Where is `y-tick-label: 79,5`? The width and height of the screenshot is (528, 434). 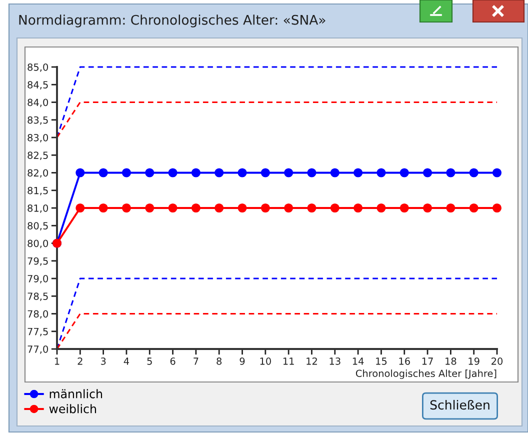
y-tick-label: 79,5 is located at coordinates (38, 261).